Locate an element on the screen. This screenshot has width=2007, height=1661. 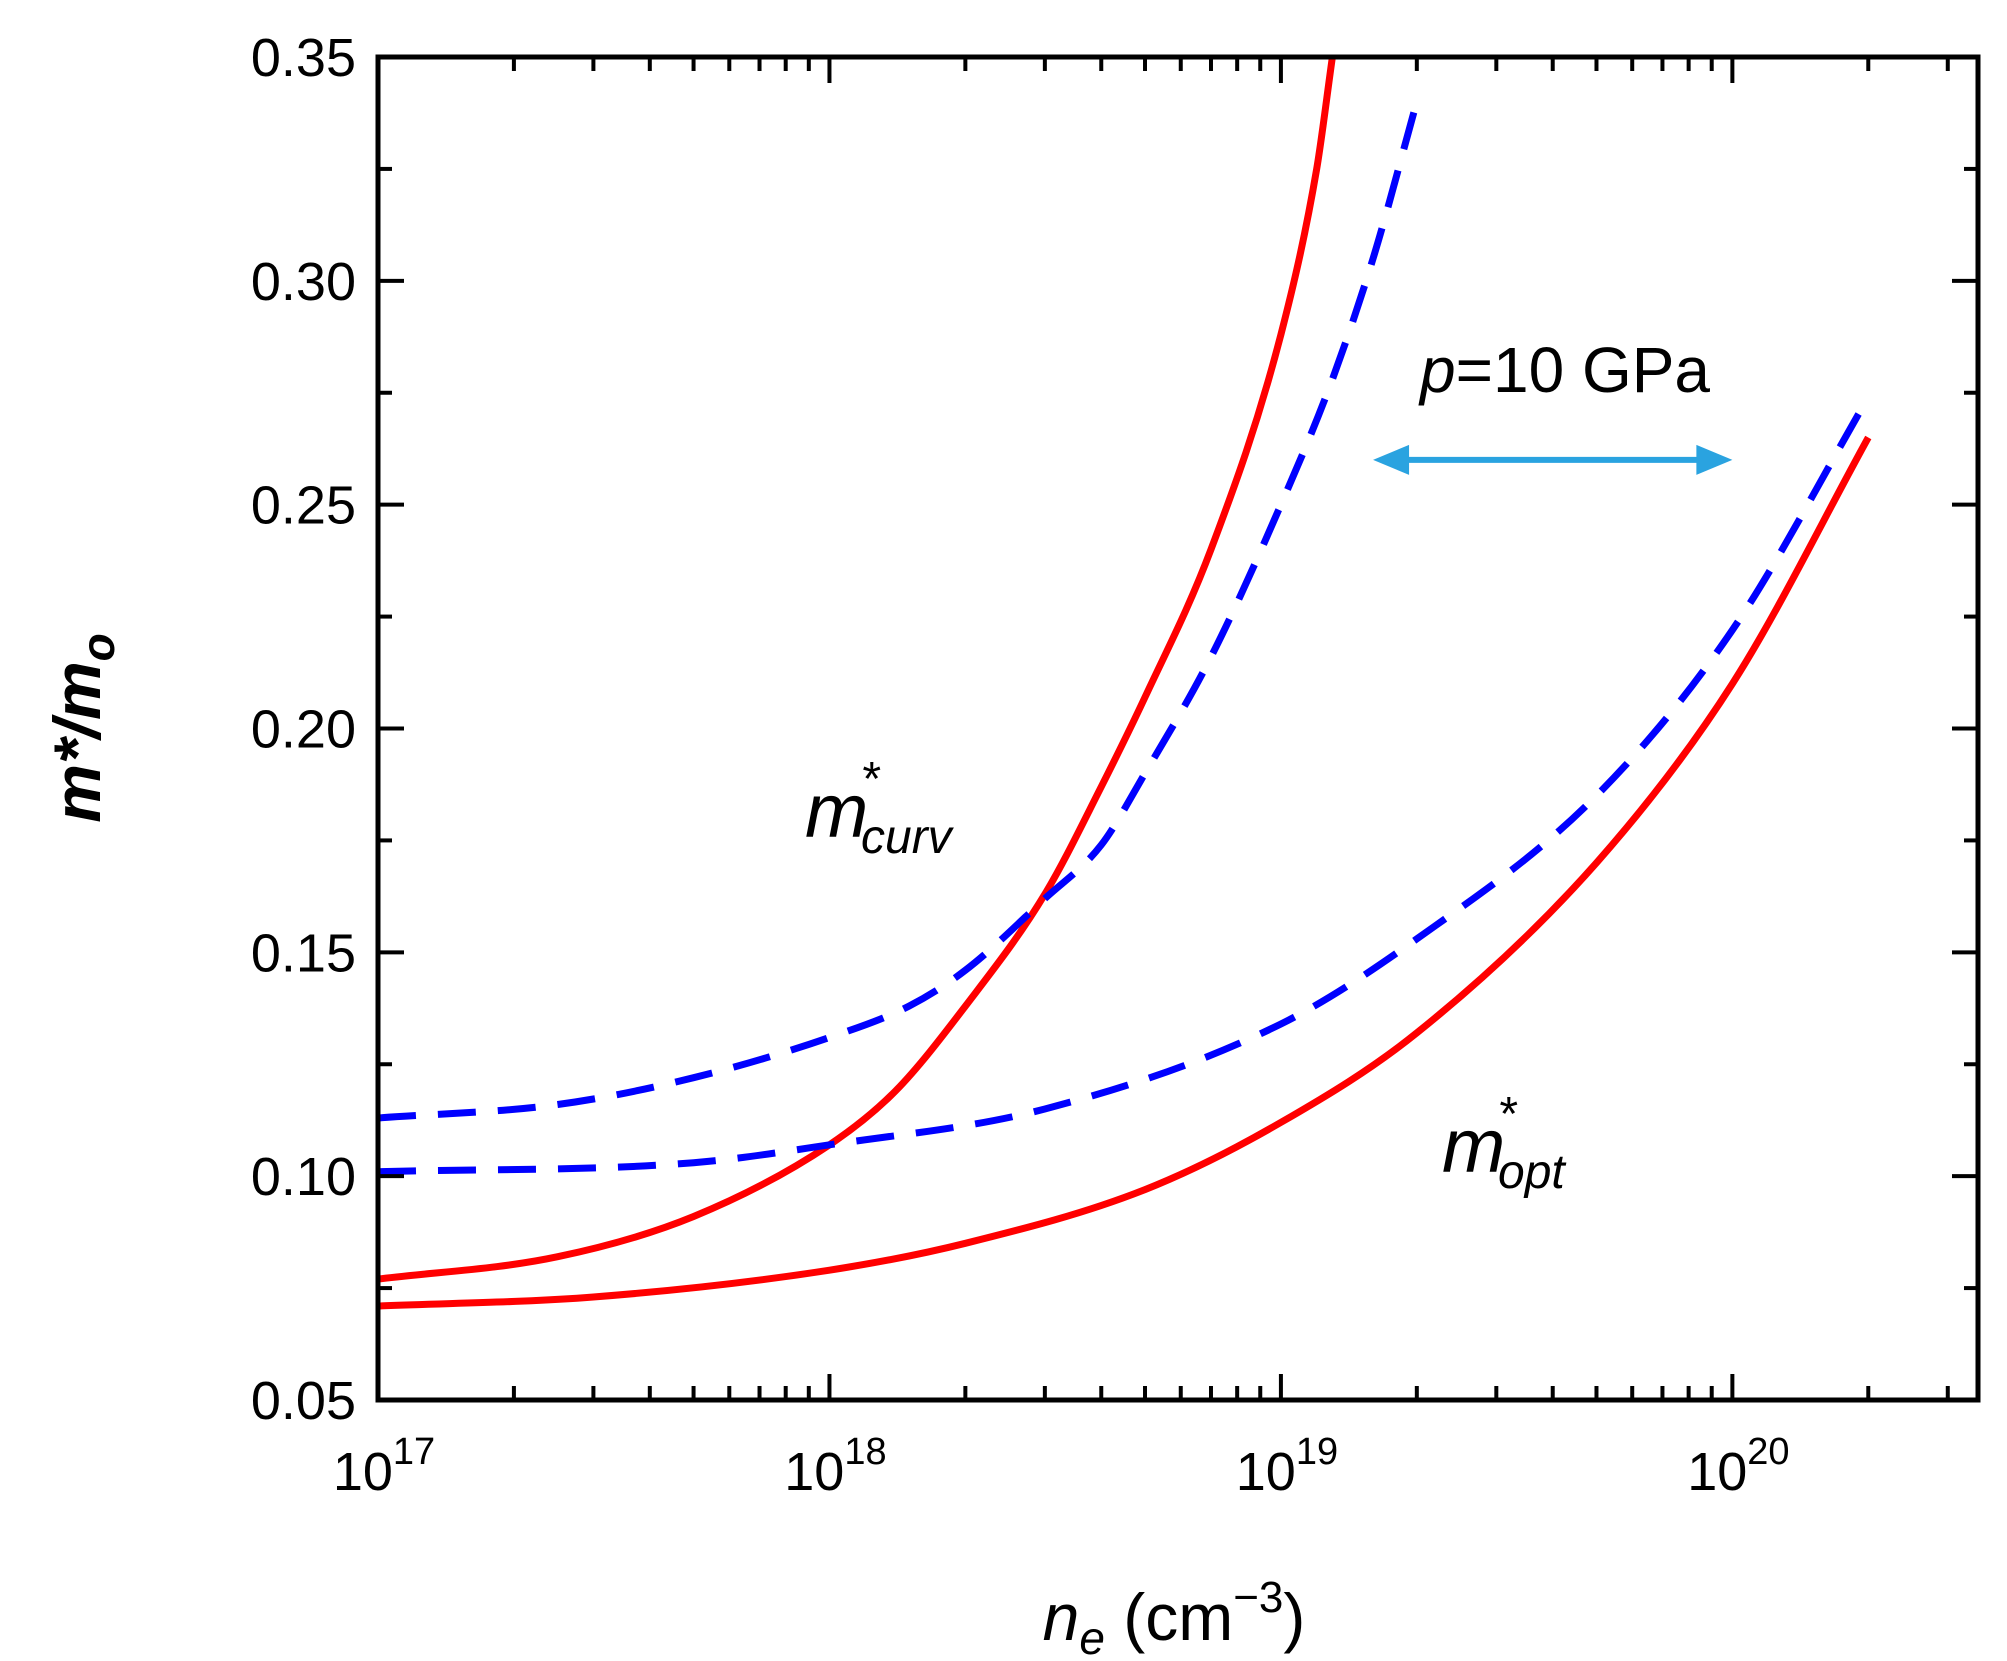
pressure-shift-arrow is located at coordinates (1553, 459).